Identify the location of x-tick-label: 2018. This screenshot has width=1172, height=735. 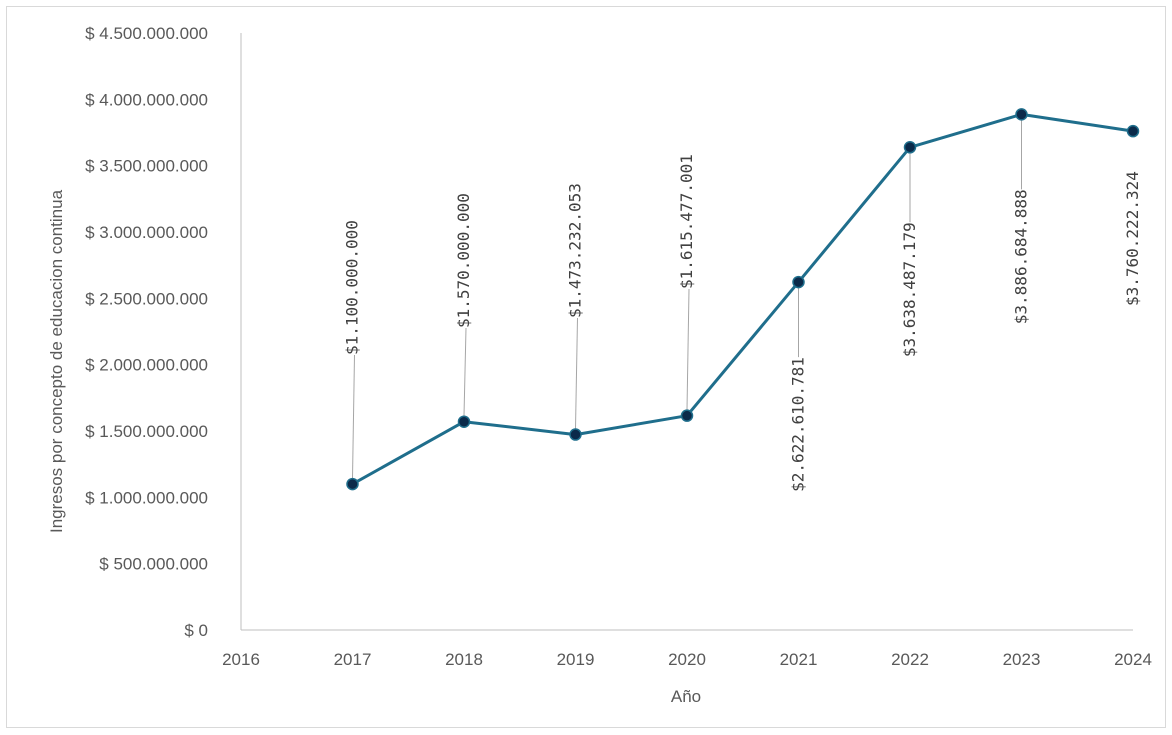
(464, 659).